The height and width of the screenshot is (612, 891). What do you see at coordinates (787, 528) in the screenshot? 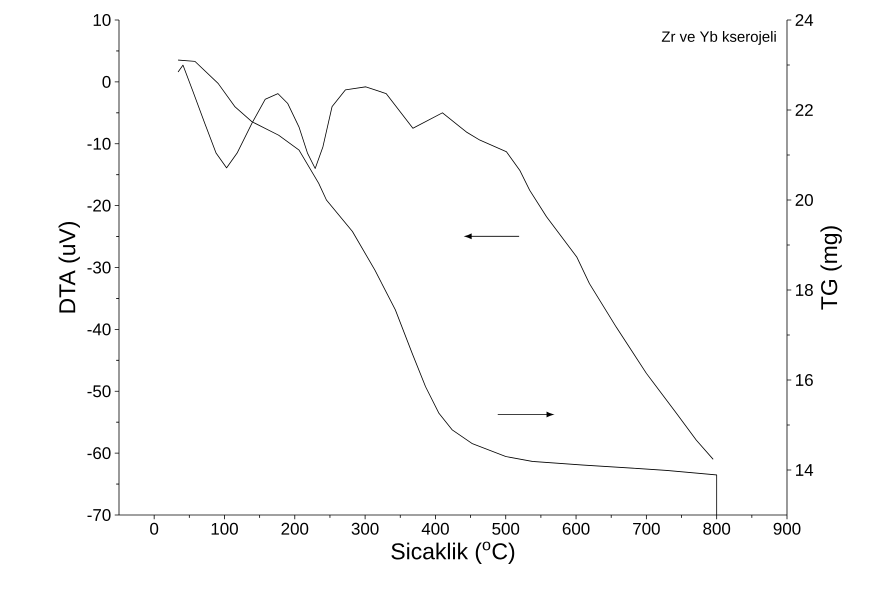
I see `x-tick-label: 900` at bounding box center [787, 528].